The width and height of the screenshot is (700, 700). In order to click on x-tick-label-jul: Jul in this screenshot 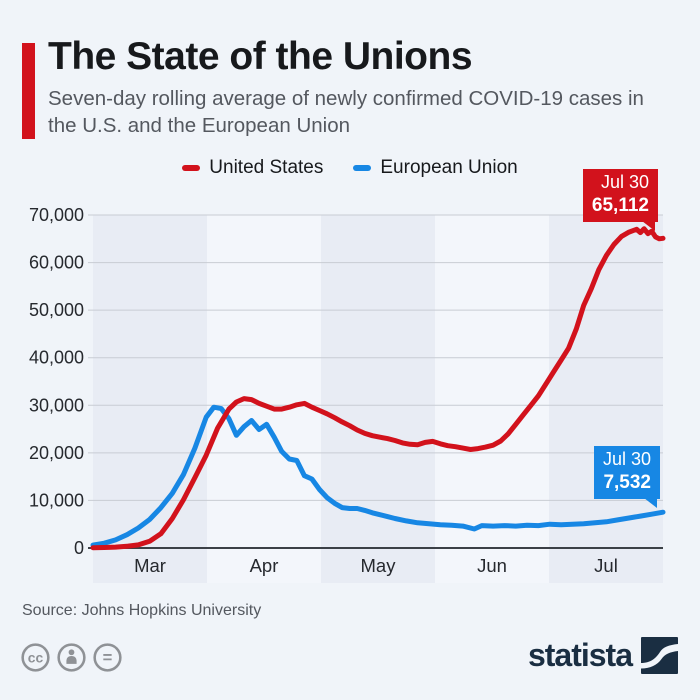, I will do `click(606, 565)`.